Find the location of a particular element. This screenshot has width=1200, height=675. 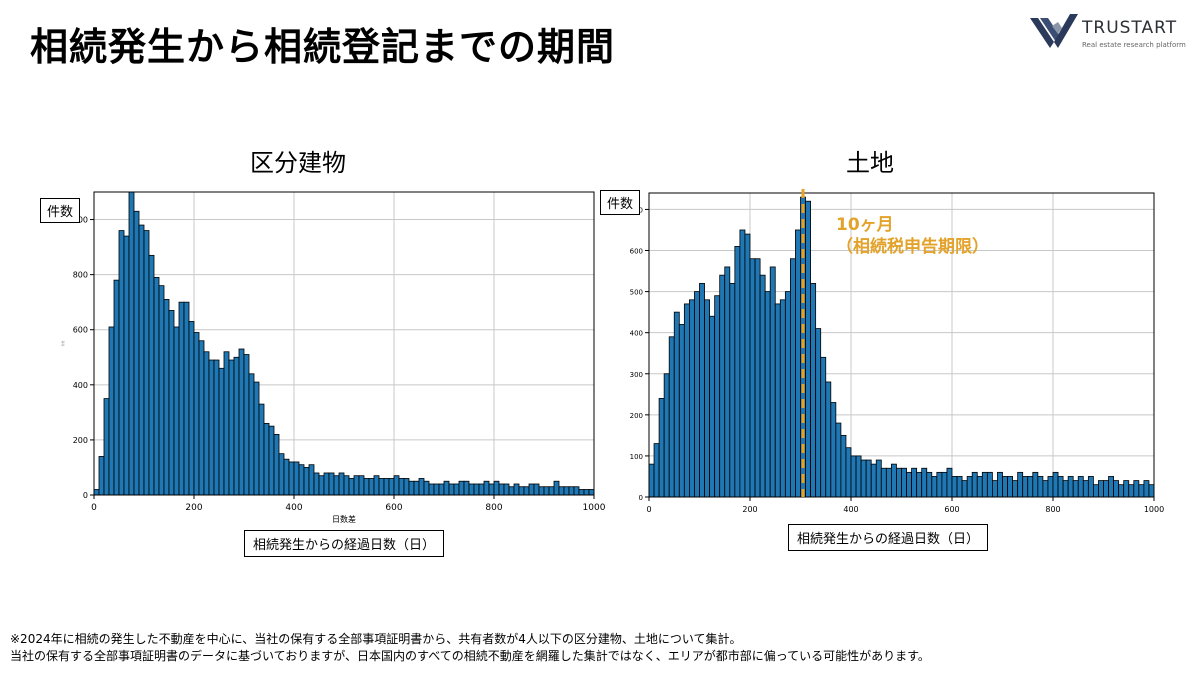

trustart-logo-icon is located at coordinates (1054, 31).